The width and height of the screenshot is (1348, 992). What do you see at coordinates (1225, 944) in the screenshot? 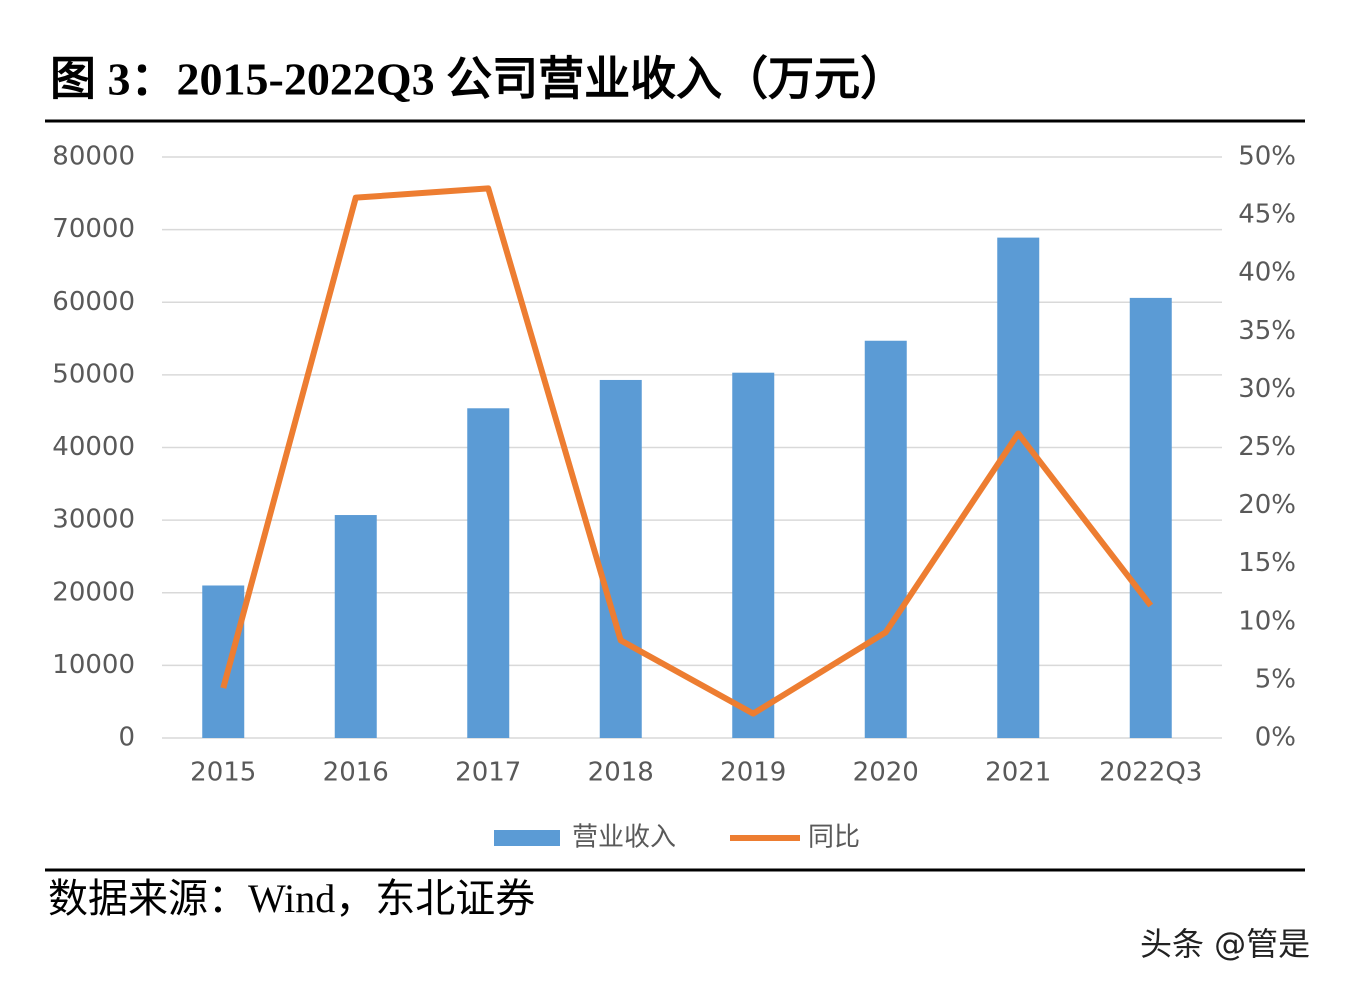
I see `watermark: 头条 @管是` at bounding box center [1225, 944].